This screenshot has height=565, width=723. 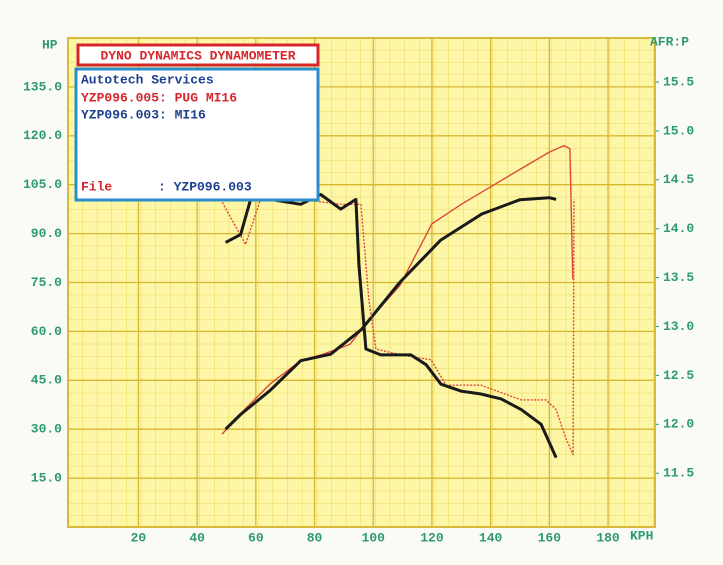 What do you see at coordinates (608, 537) in the screenshot?
I see `x-tick-label: 180` at bounding box center [608, 537].